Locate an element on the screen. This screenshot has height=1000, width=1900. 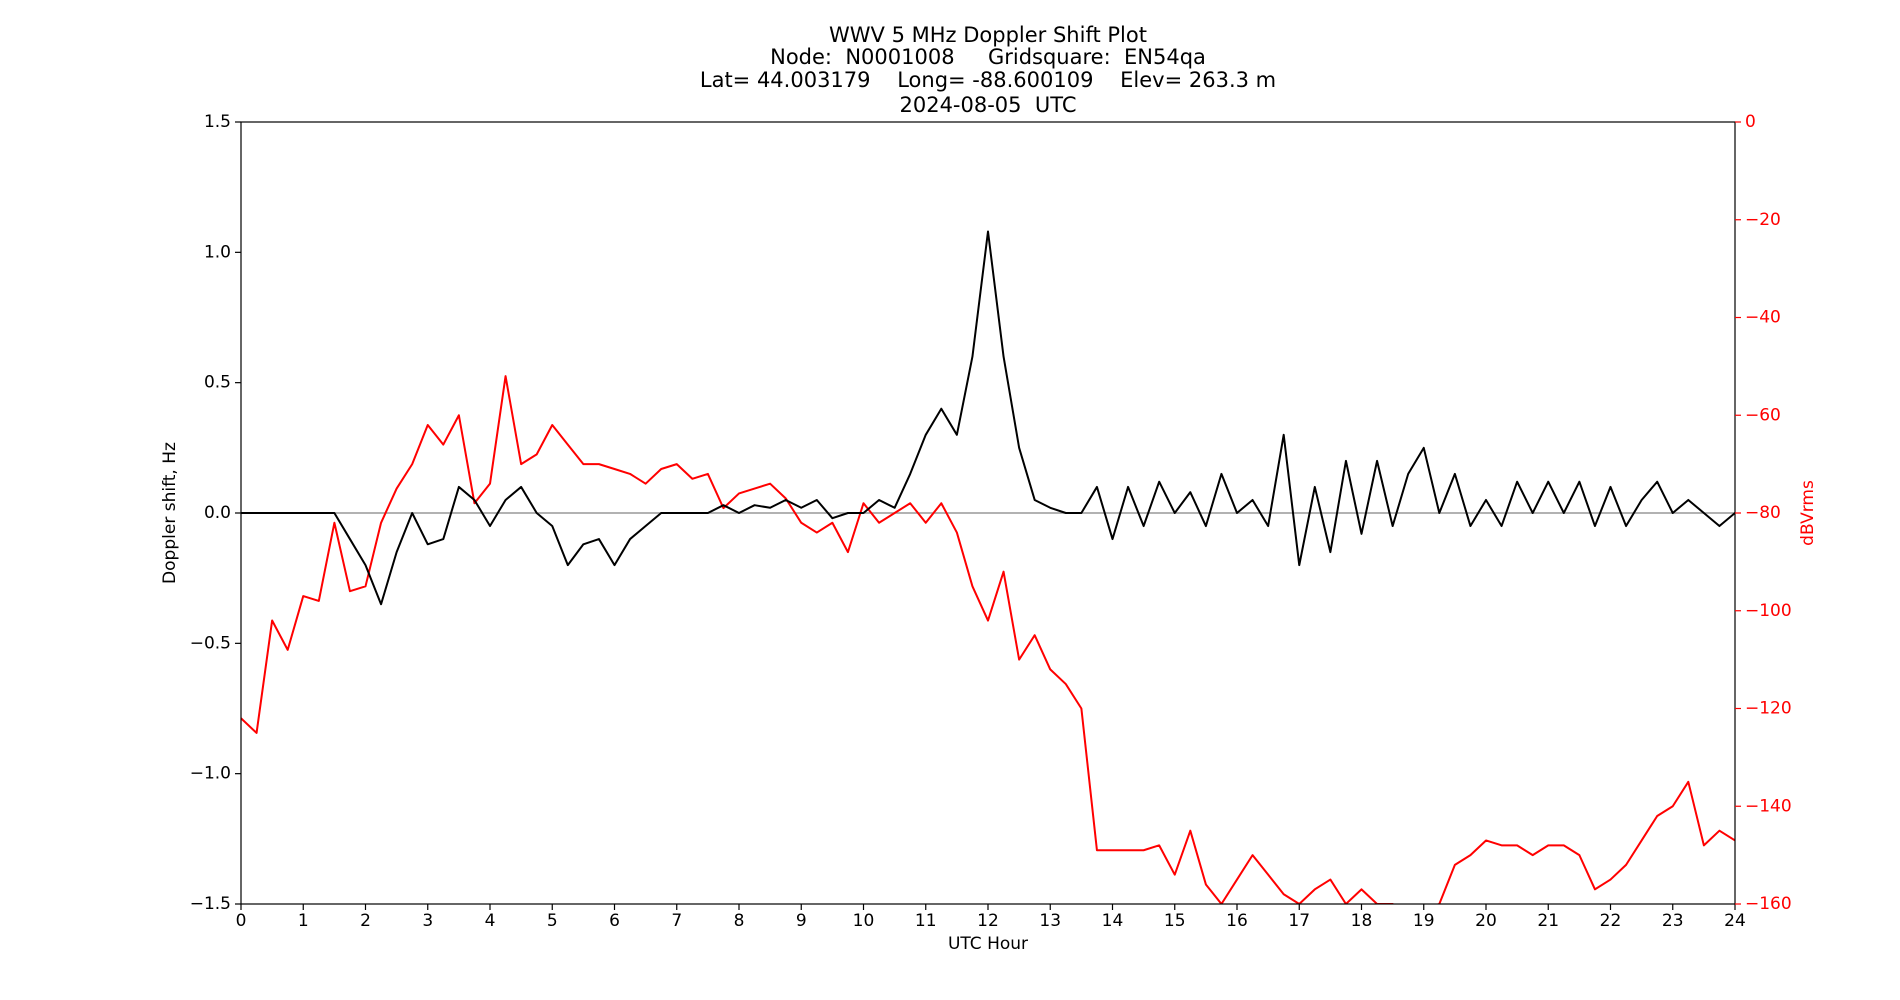
y-tick-label: 0.5 is located at coordinates (217, 383).